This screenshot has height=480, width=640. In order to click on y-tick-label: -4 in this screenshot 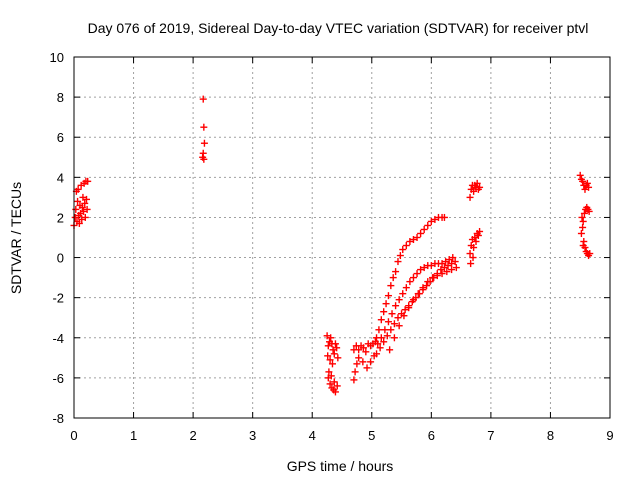, I will do `click(58, 338)`.